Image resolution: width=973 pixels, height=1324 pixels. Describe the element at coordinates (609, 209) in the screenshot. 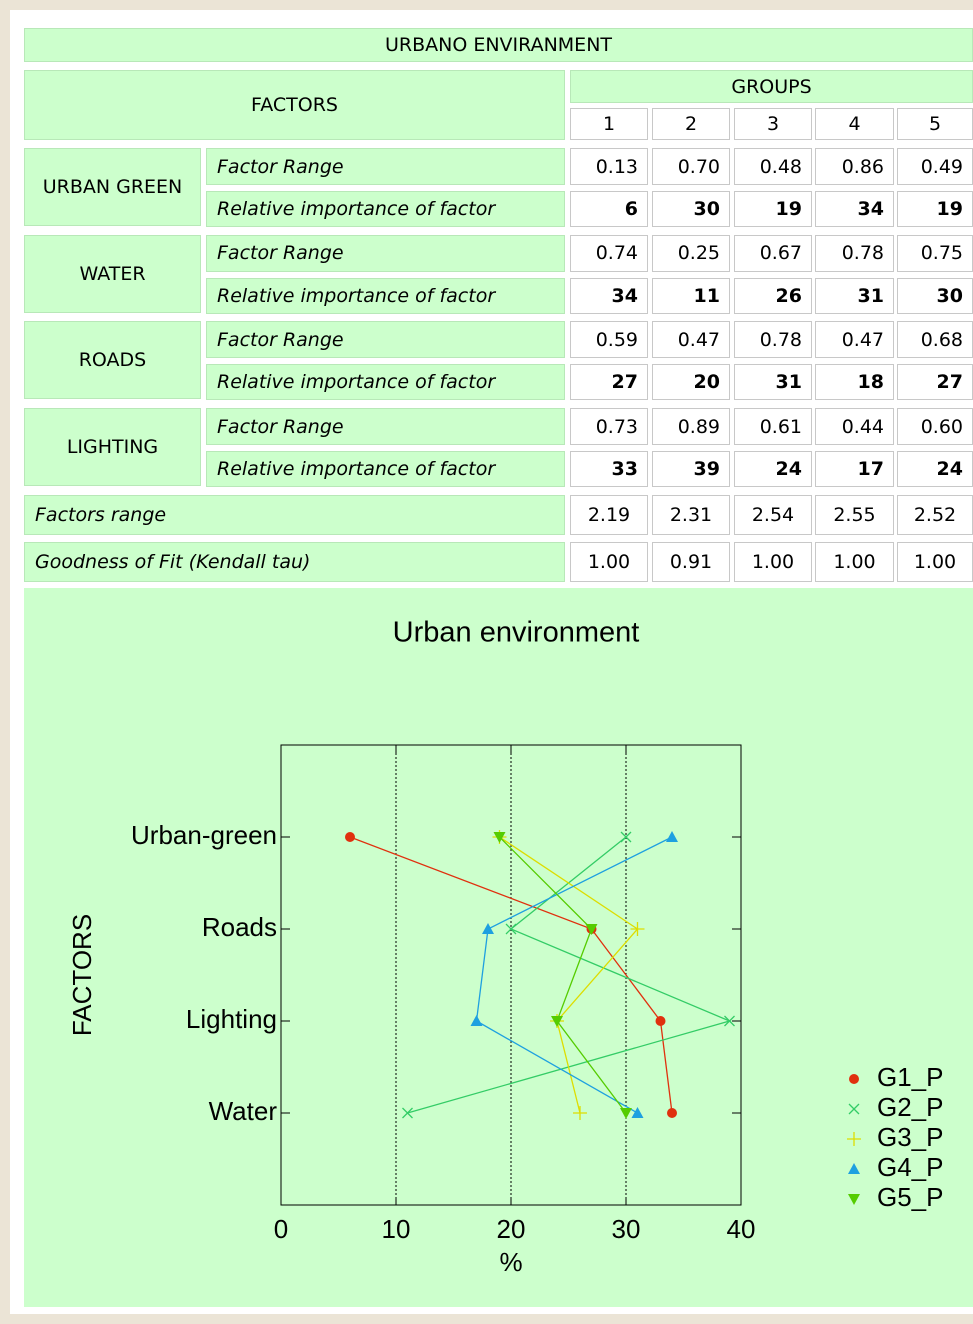

I see `importance-value: 6` at that location.